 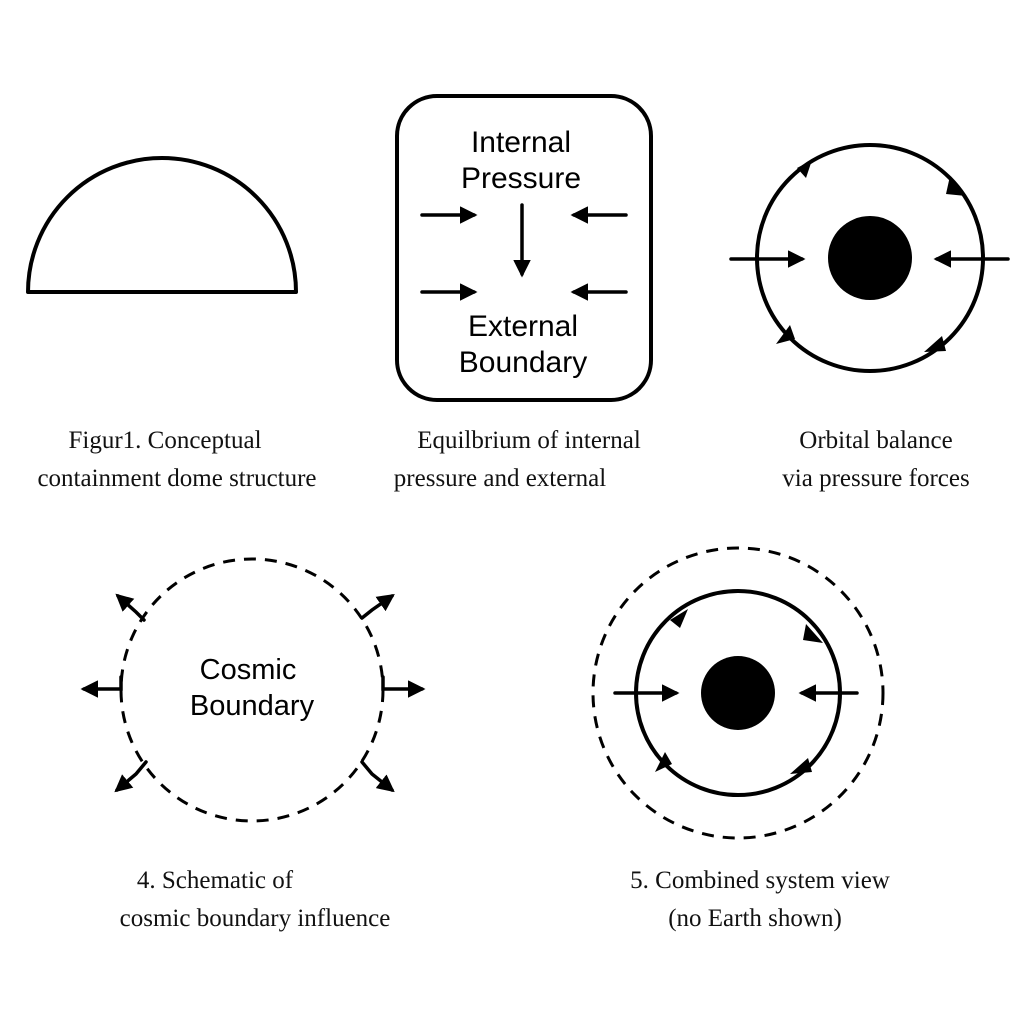 What do you see at coordinates (529, 440) in the screenshot?
I see `panel2-caption-line1: Equilbrium of internal` at bounding box center [529, 440].